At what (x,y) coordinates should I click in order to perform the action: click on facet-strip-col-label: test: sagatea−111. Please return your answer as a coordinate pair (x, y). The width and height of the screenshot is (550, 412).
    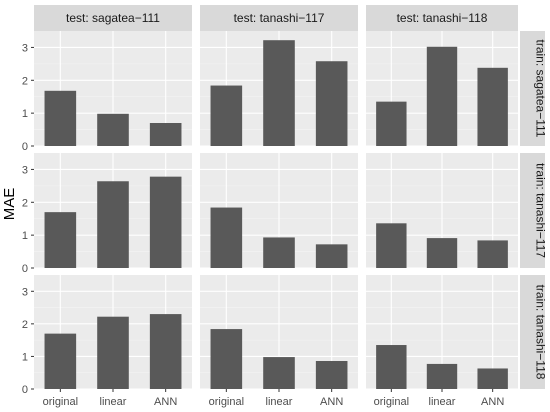
    Looking at the image, I should click on (113, 18).